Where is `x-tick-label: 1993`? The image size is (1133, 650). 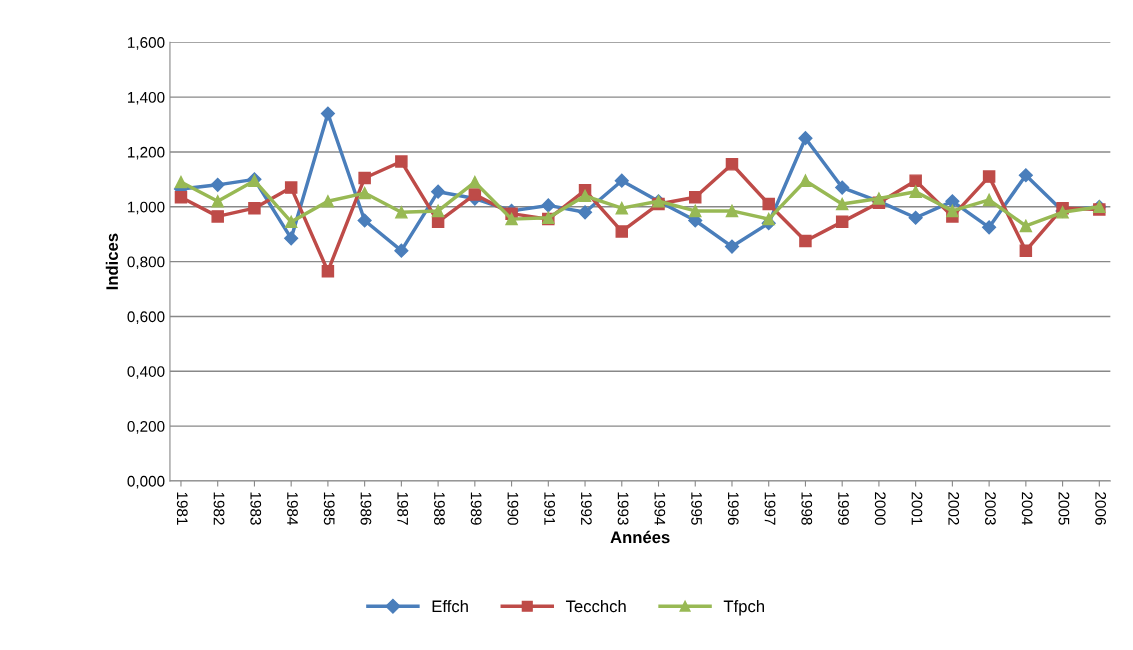 x-tick-label: 1993 is located at coordinates (623, 508).